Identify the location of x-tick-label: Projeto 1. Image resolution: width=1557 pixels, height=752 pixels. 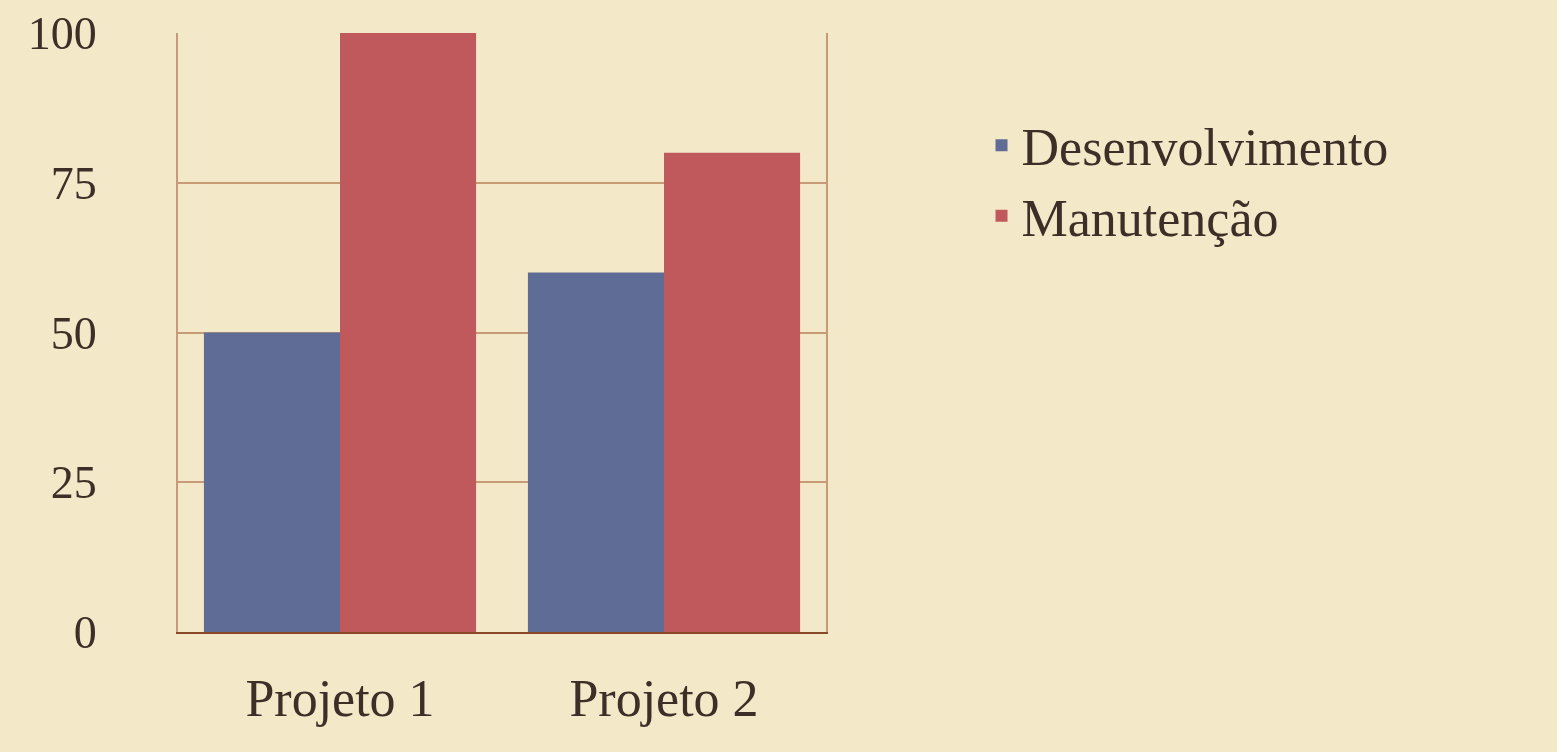
(340, 699).